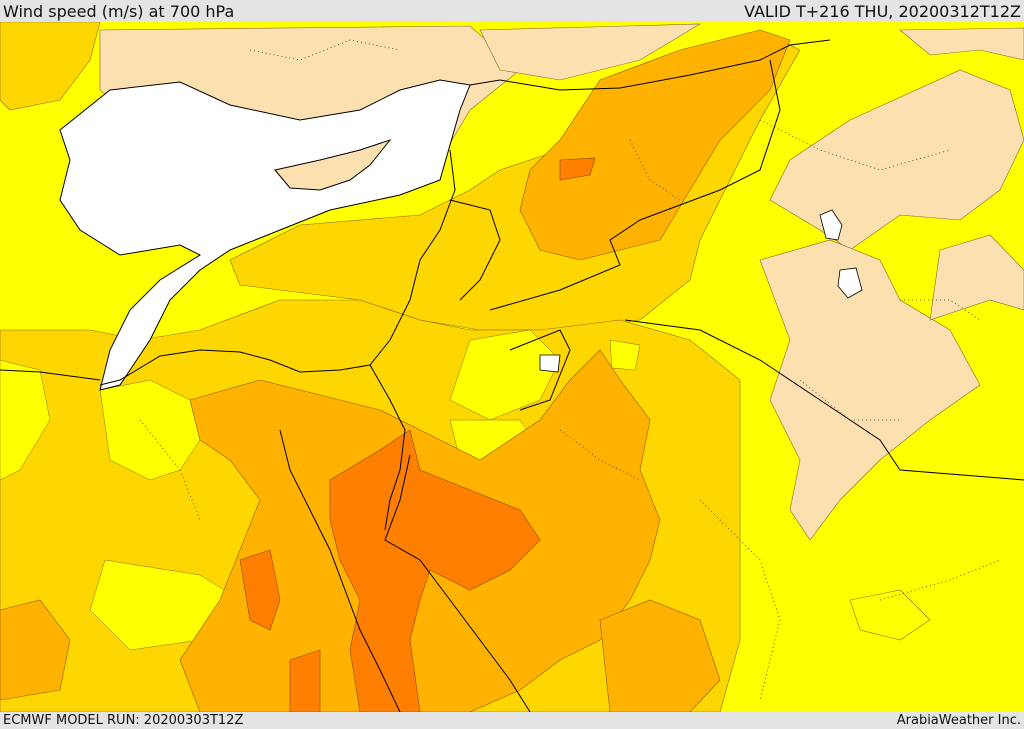  What do you see at coordinates (958, 720) in the screenshot?
I see `credit: ArabiaWeather Inc.` at bounding box center [958, 720].